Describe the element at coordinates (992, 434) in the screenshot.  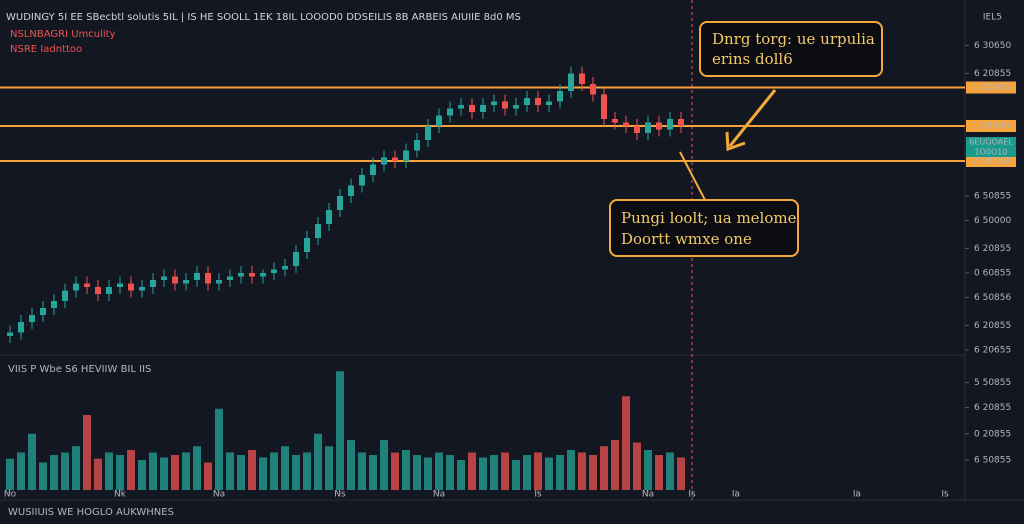
I see `v-tick-label: 0 20855` at that location.